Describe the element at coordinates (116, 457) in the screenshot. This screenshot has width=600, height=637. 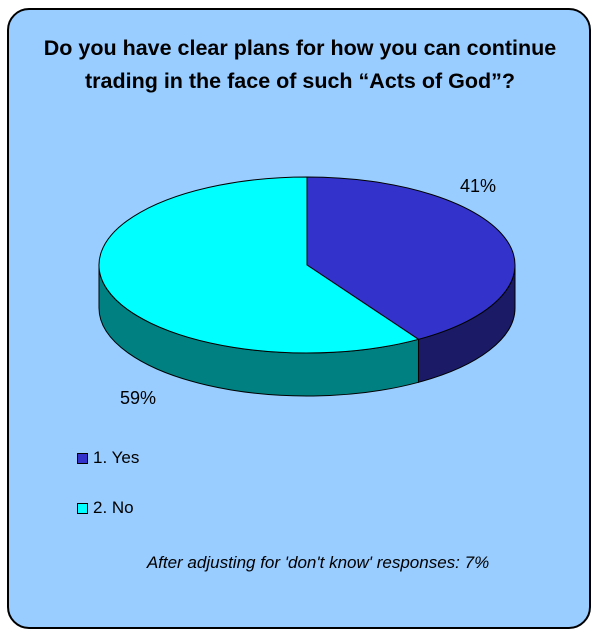
I see `legend-label-yes: 1. Yes` at that location.